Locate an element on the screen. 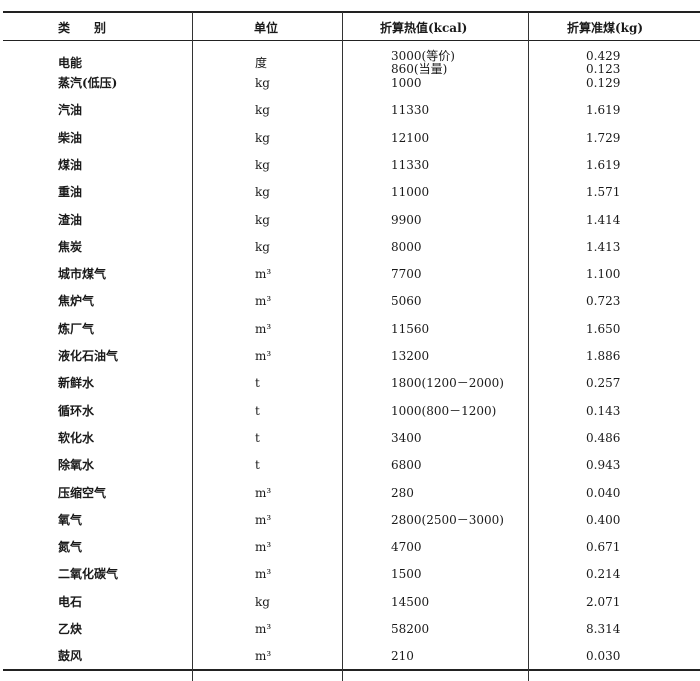 This screenshot has width=700, height=681. row-unit: 度 is located at coordinates (261, 63).